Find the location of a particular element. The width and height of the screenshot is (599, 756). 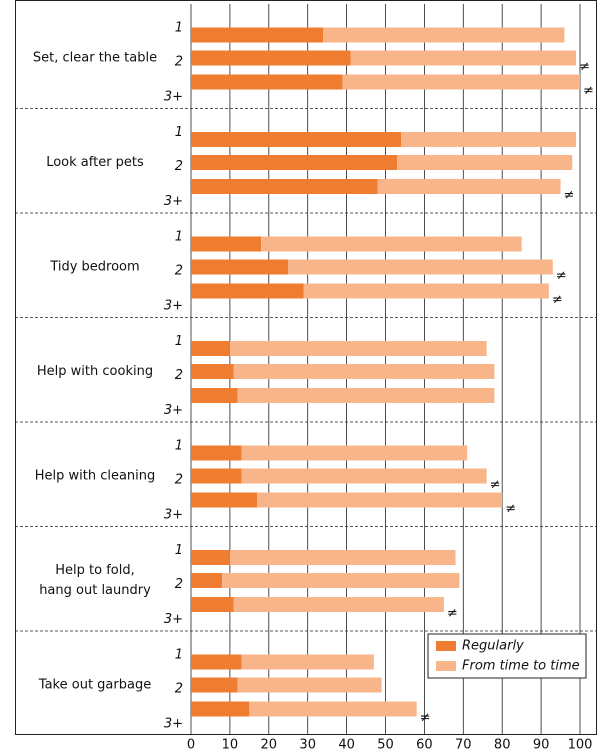

x-tick-label: 30 is located at coordinates (307, 745).